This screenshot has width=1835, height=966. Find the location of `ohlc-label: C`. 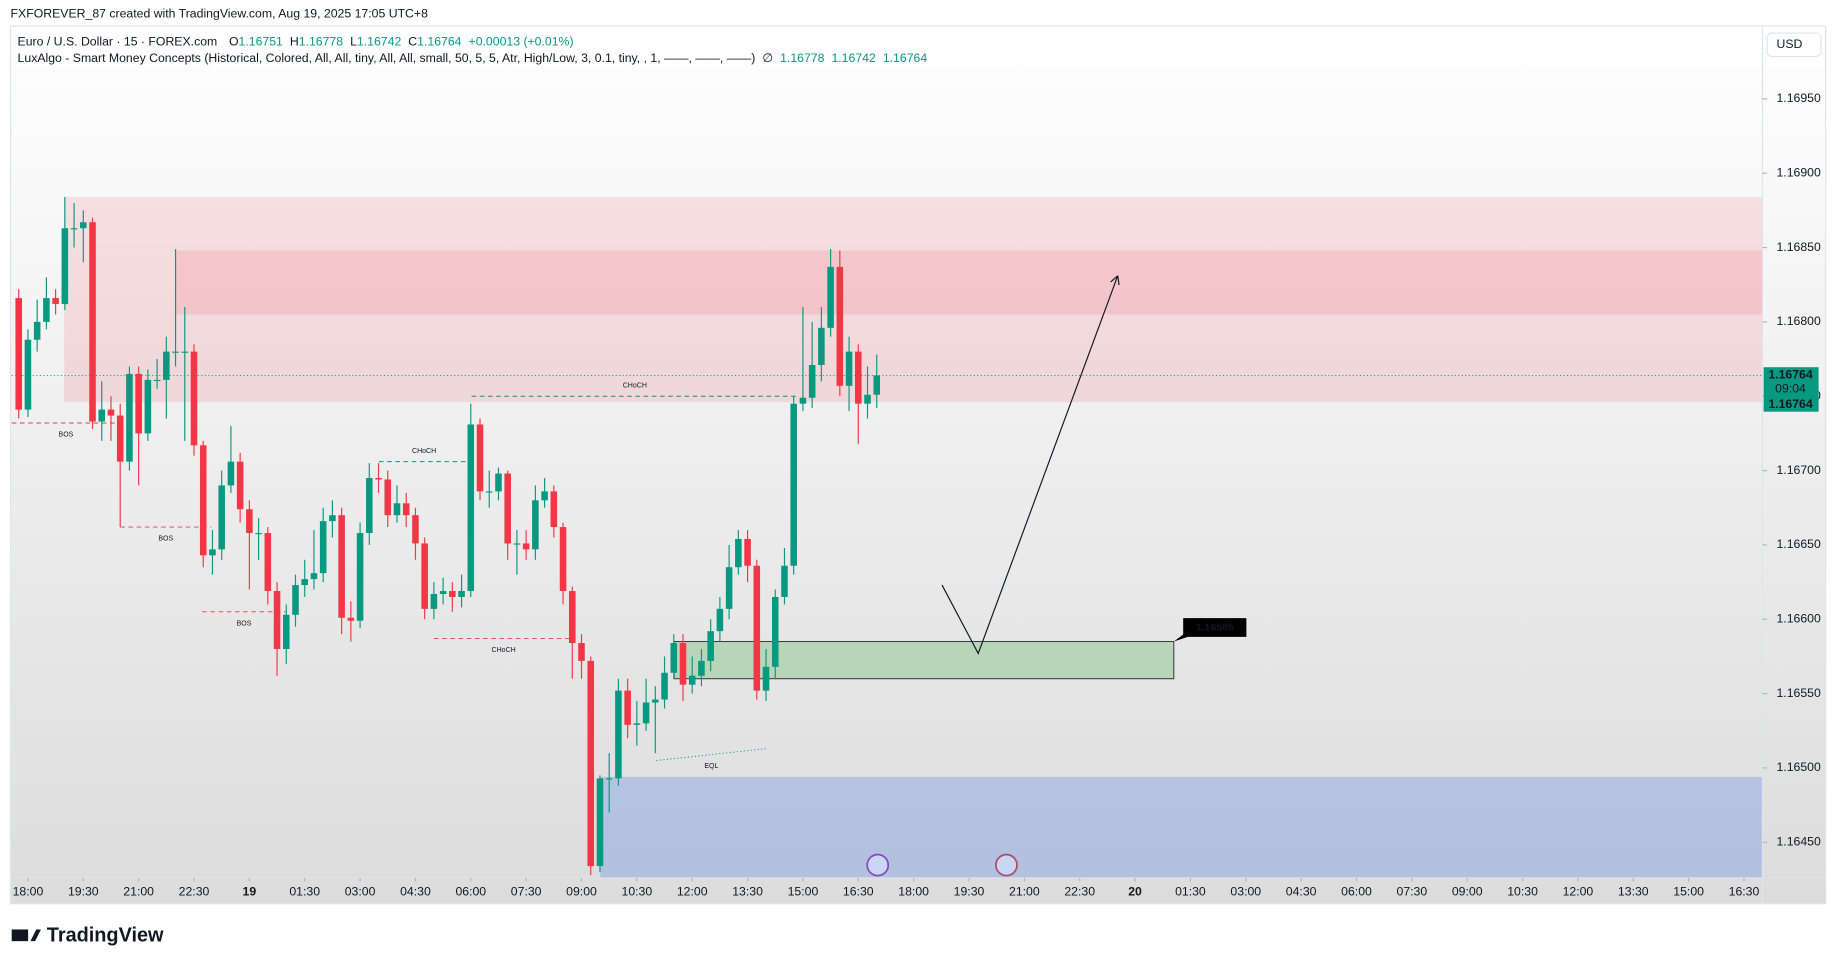

ohlc-label: C is located at coordinates (412, 42).